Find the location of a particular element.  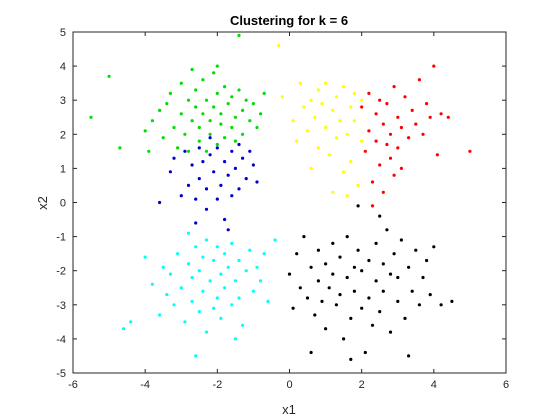

y-tick-label: 1 is located at coordinates (63, 169).